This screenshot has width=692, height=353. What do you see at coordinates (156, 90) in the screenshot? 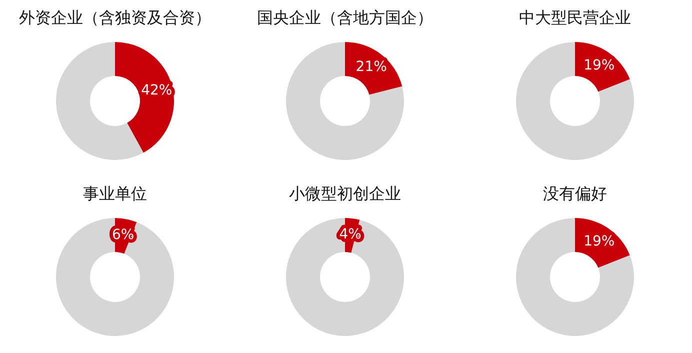
I see `data-label: 42%` at bounding box center [156, 90].